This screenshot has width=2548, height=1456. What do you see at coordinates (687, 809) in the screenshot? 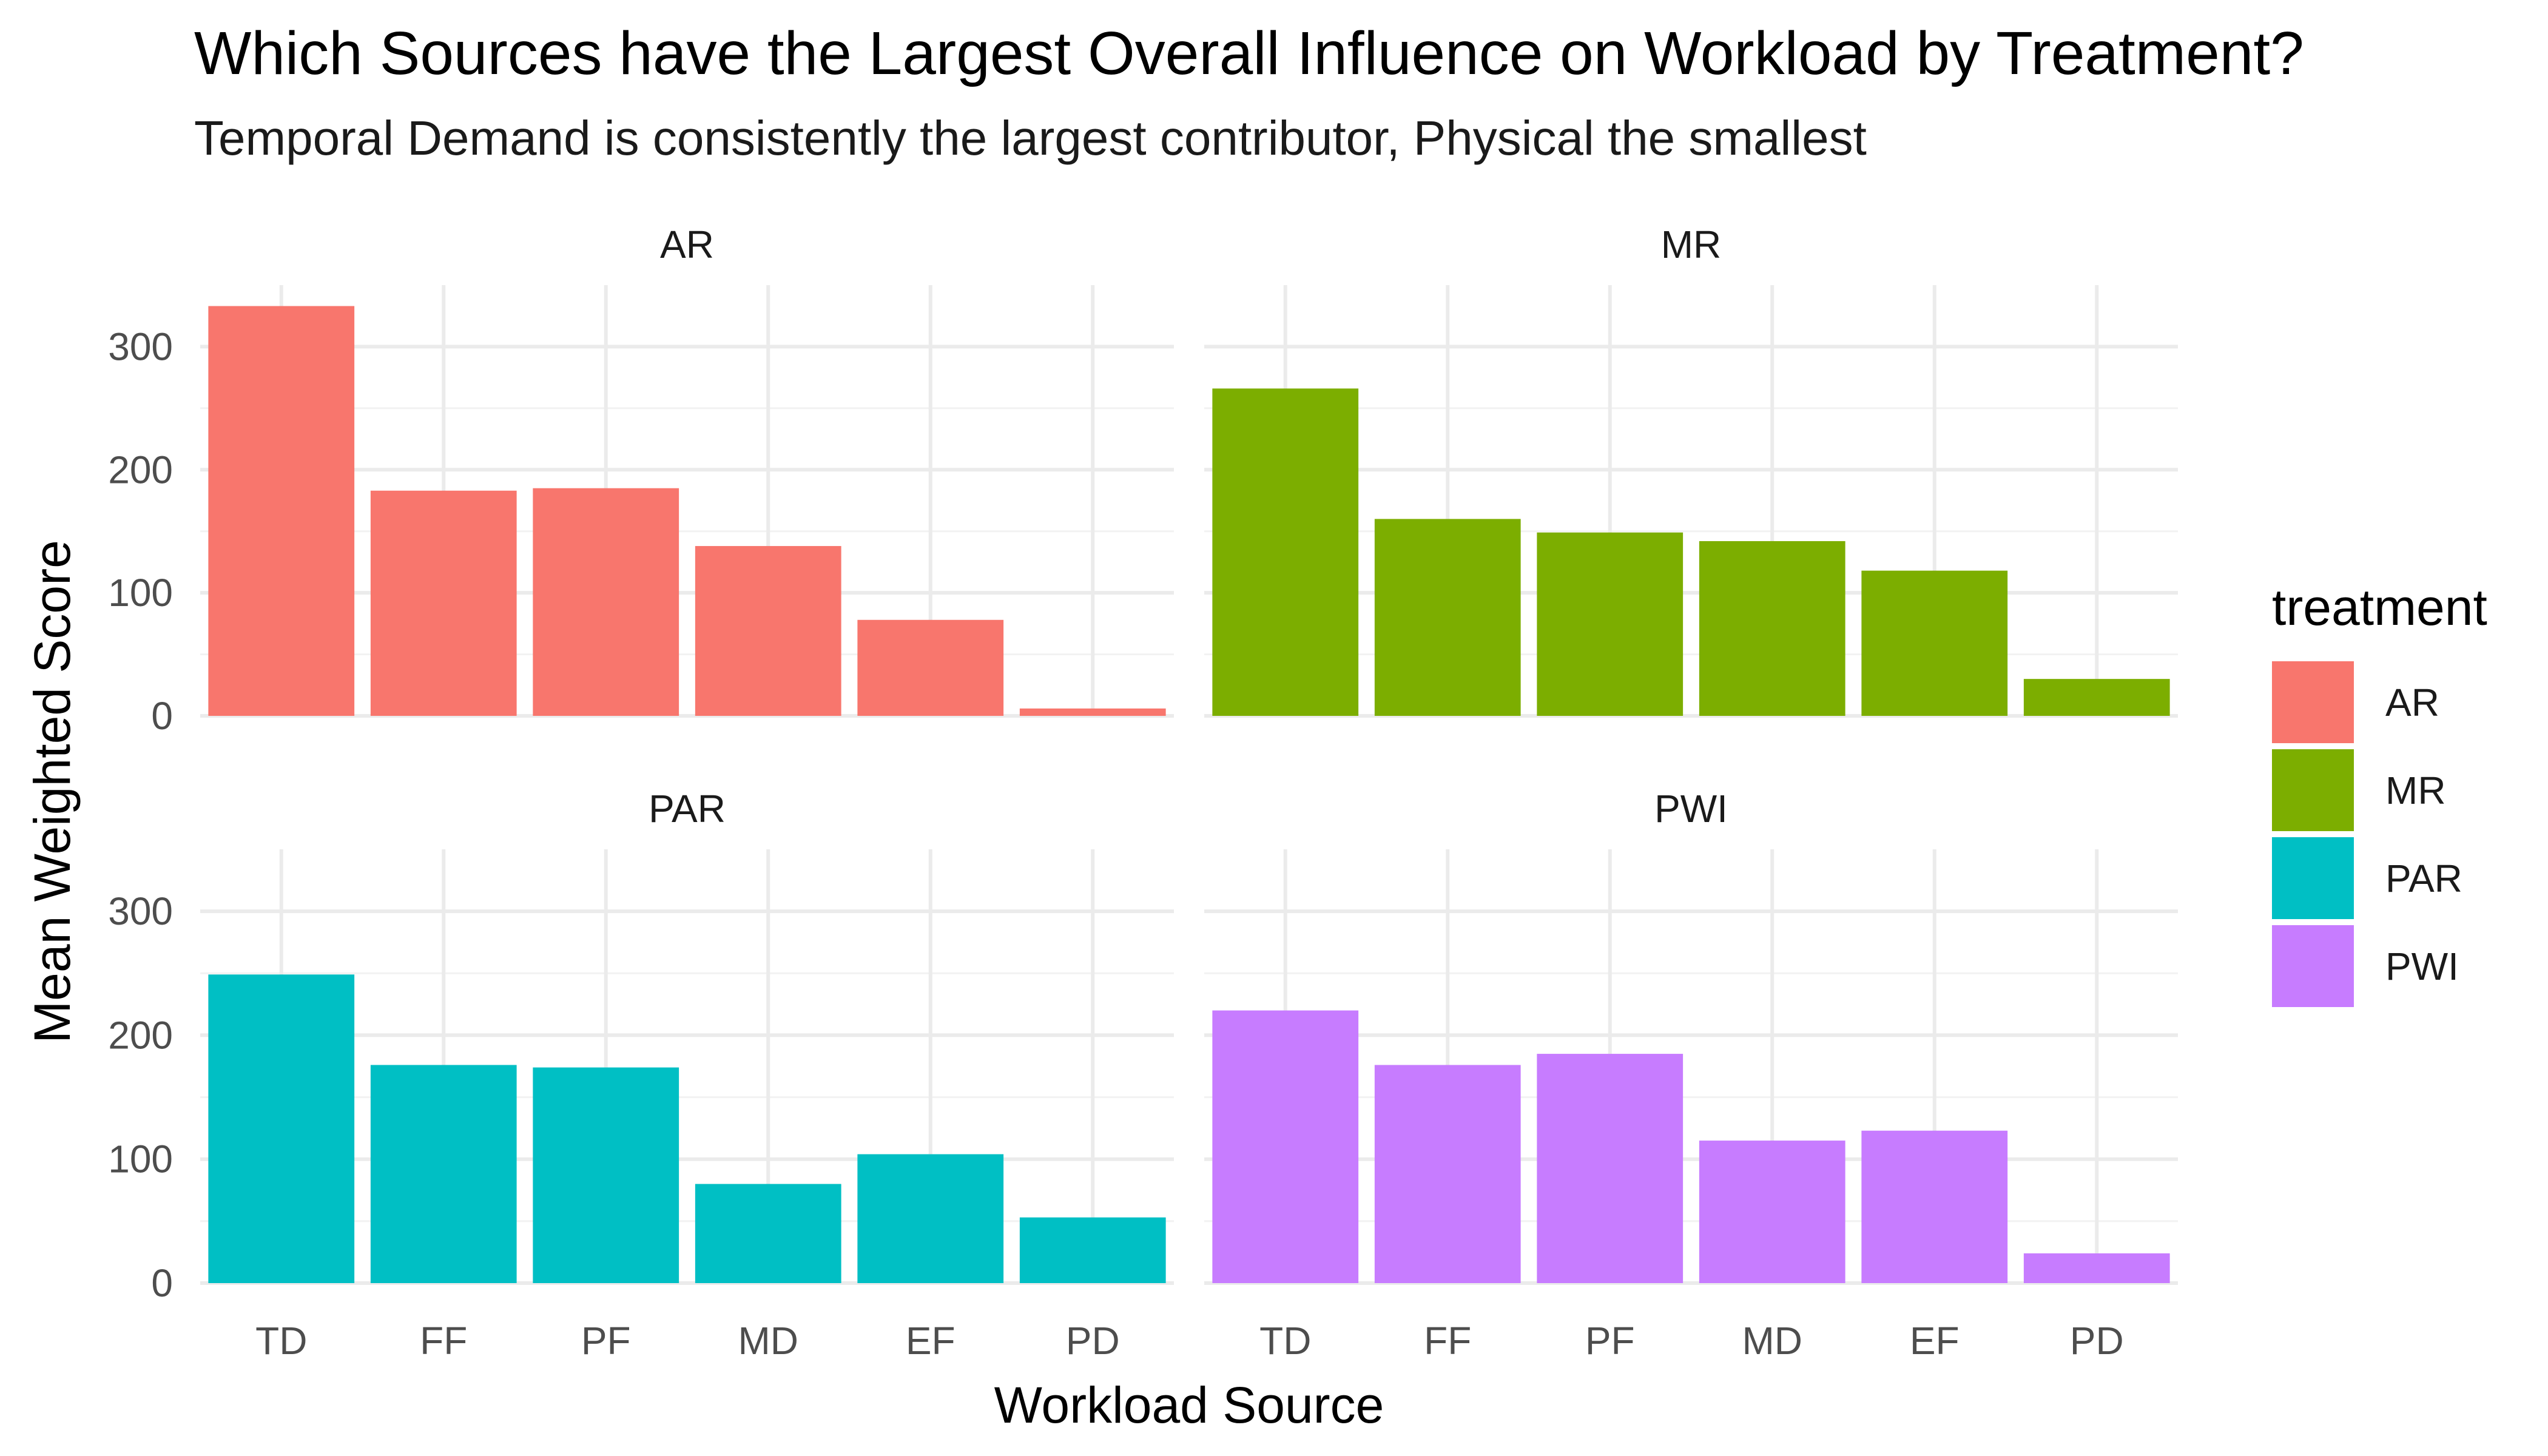
I see `facet-strip-label: PAR` at bounding box center [687, 809].